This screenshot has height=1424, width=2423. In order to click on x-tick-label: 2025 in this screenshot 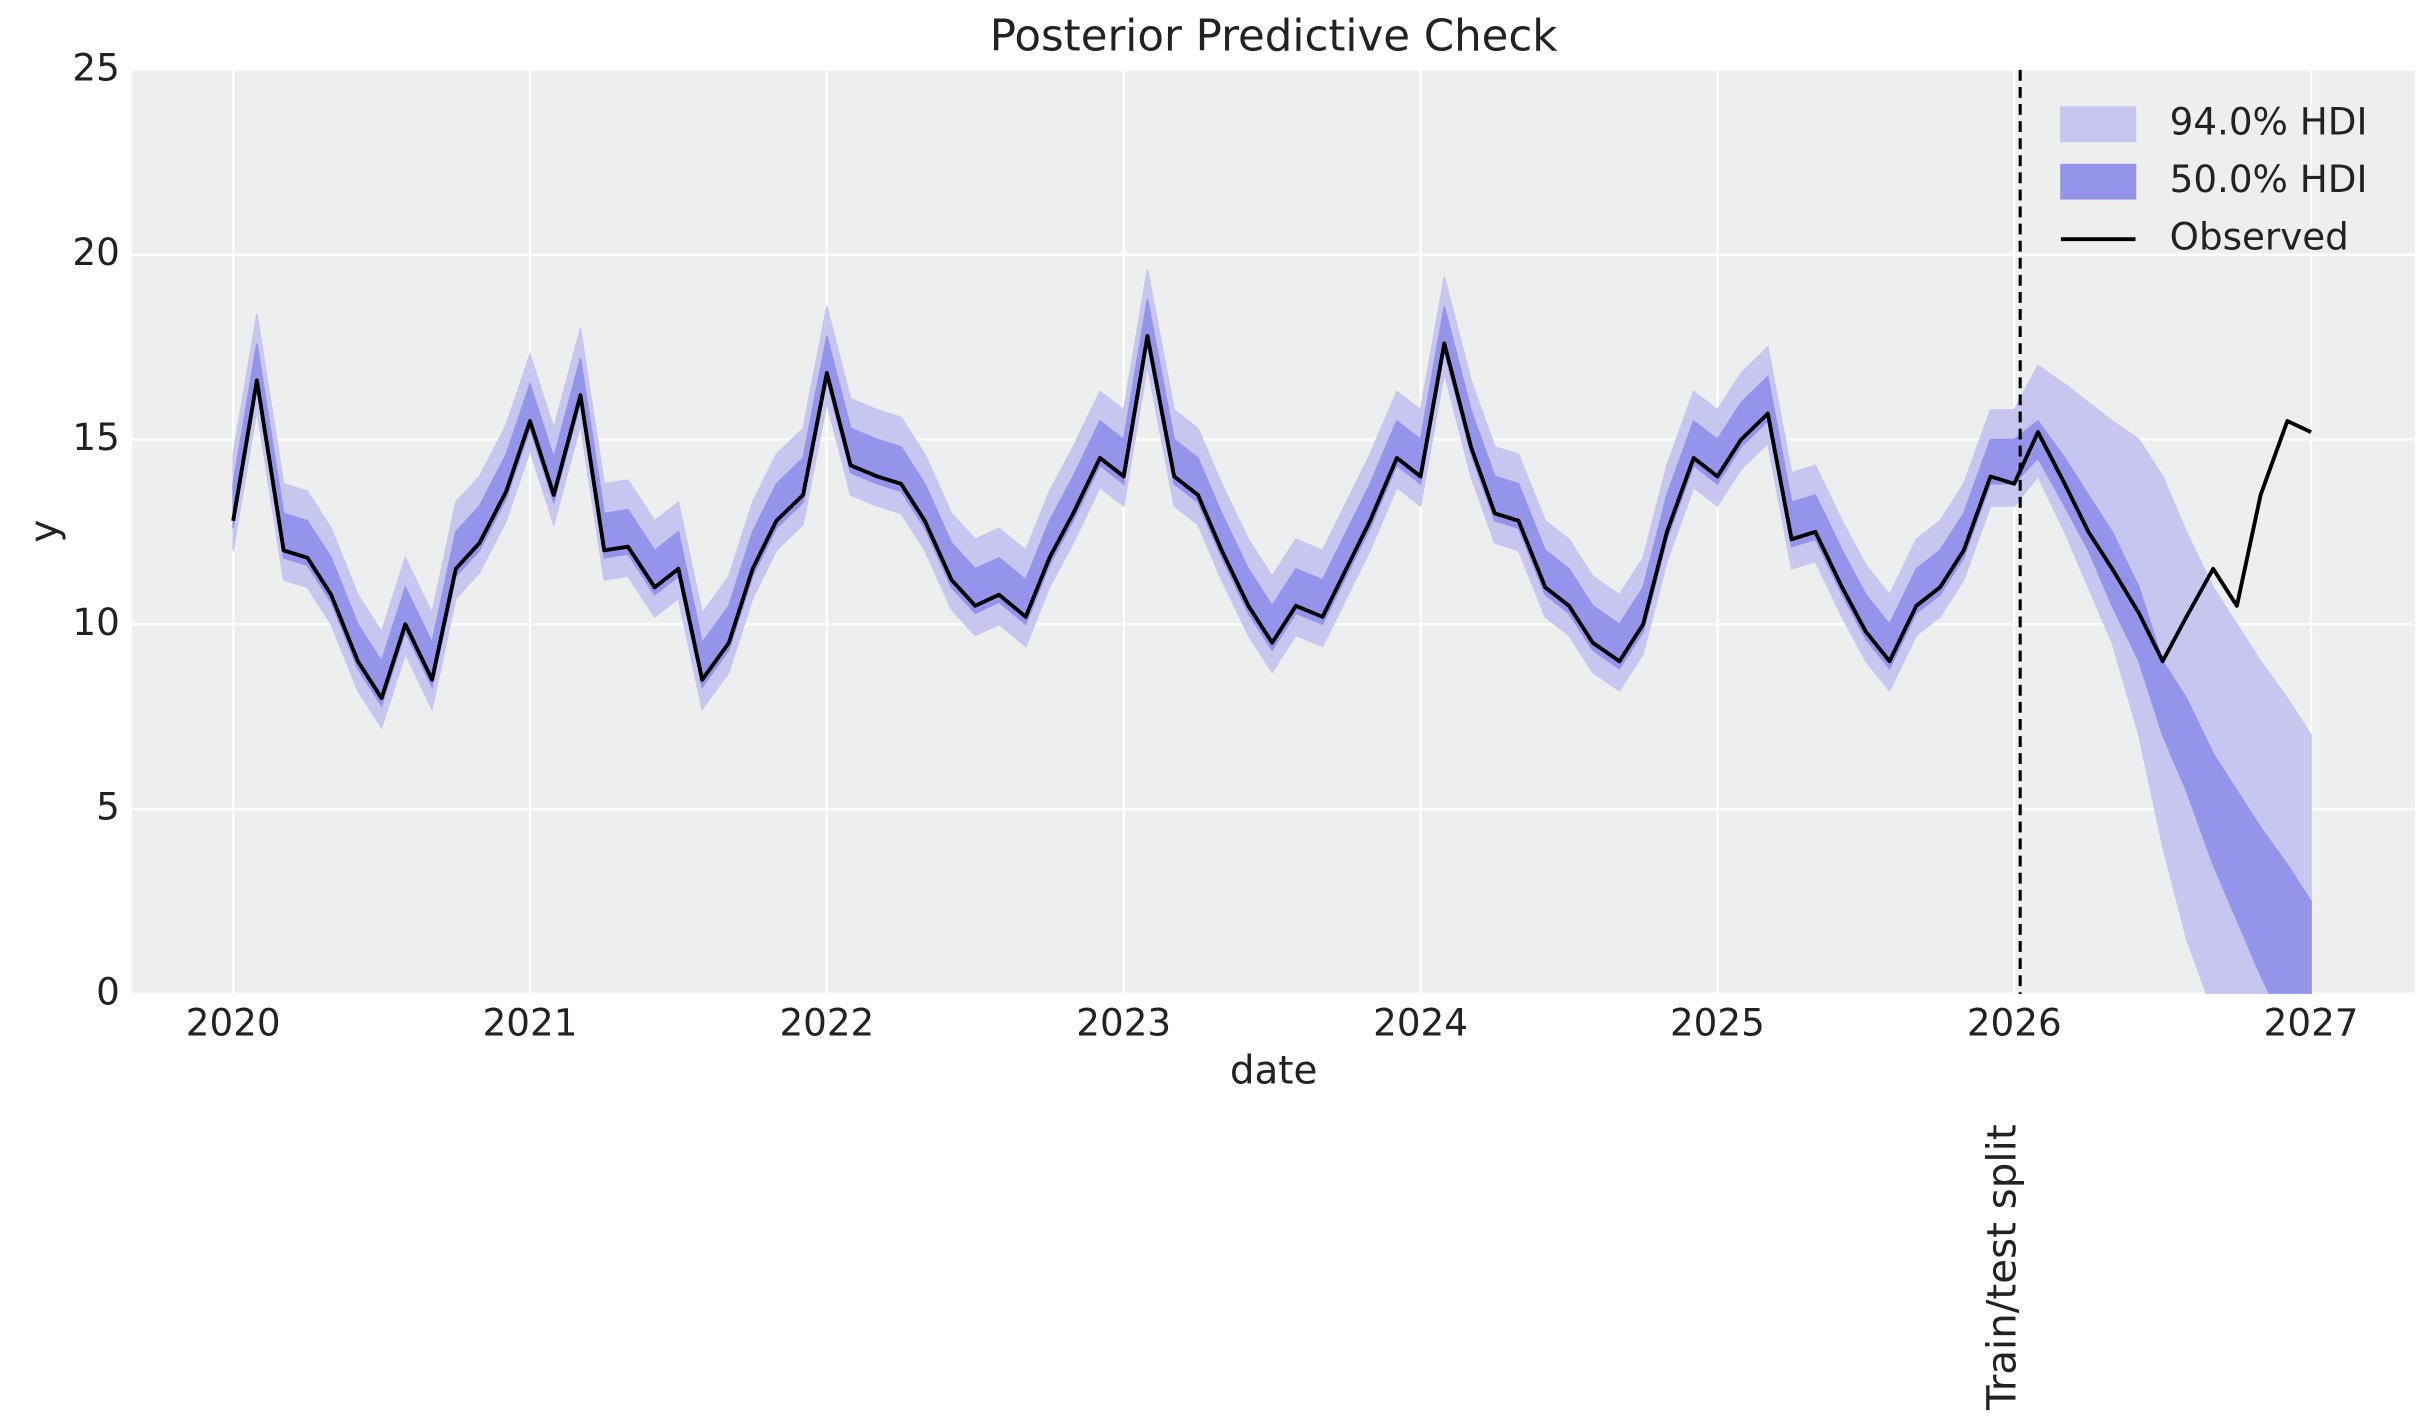, I will do `click(1717, 1022)`.